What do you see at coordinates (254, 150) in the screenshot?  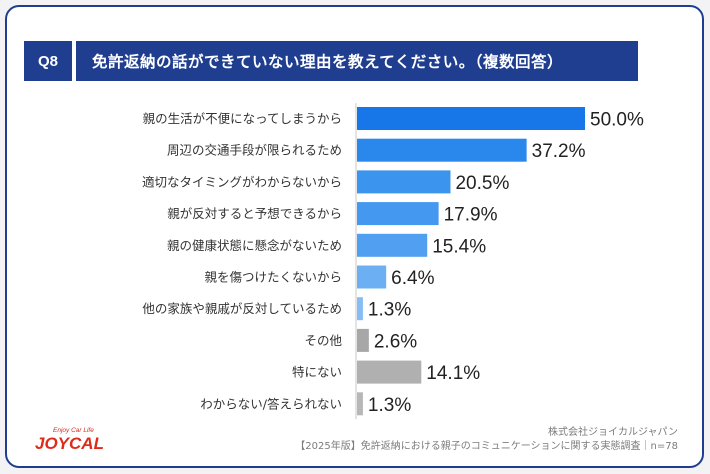 I see `category-label: 周辺の交通手段が限られるため` at bounding box center [254, 150].